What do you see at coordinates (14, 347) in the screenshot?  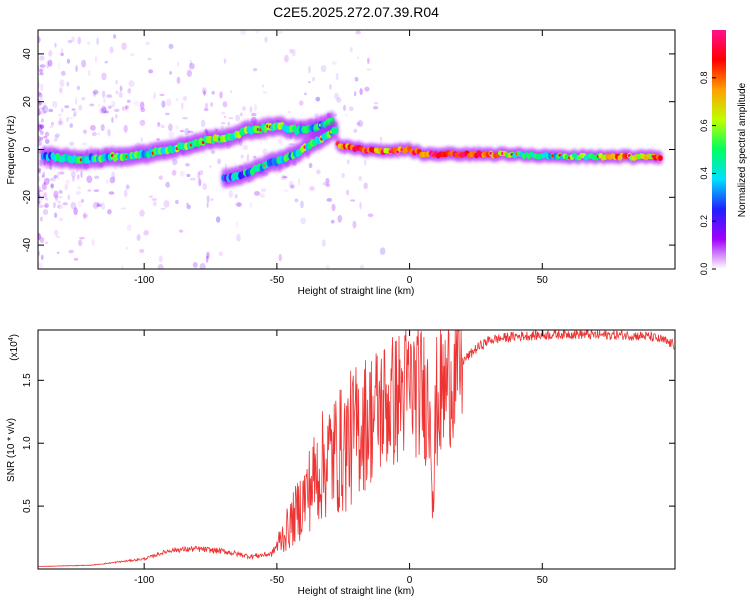 I see `svg-text: (x104)` at bounding box center [14, 347].